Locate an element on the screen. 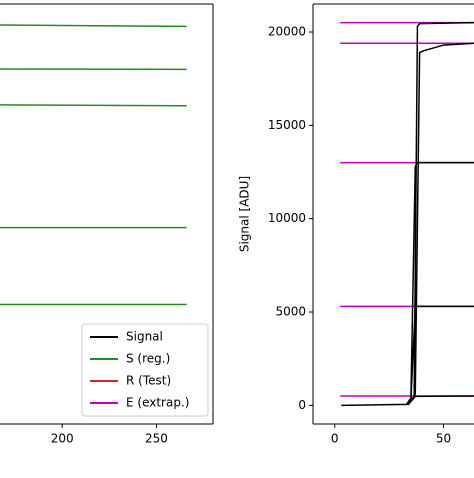  legend-label: Signal is located at coordinates (144, 337).